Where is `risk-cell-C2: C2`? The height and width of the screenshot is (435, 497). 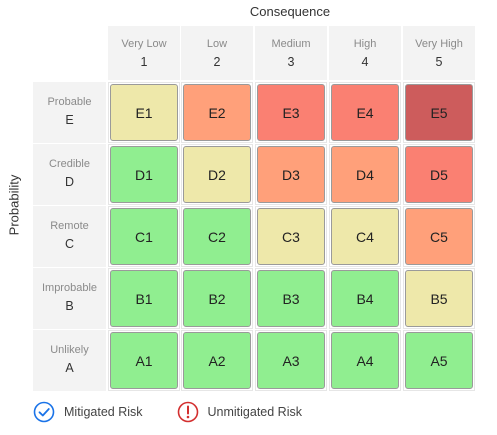
risk-cell-C2: C2 is located at coordinates (217, 236).